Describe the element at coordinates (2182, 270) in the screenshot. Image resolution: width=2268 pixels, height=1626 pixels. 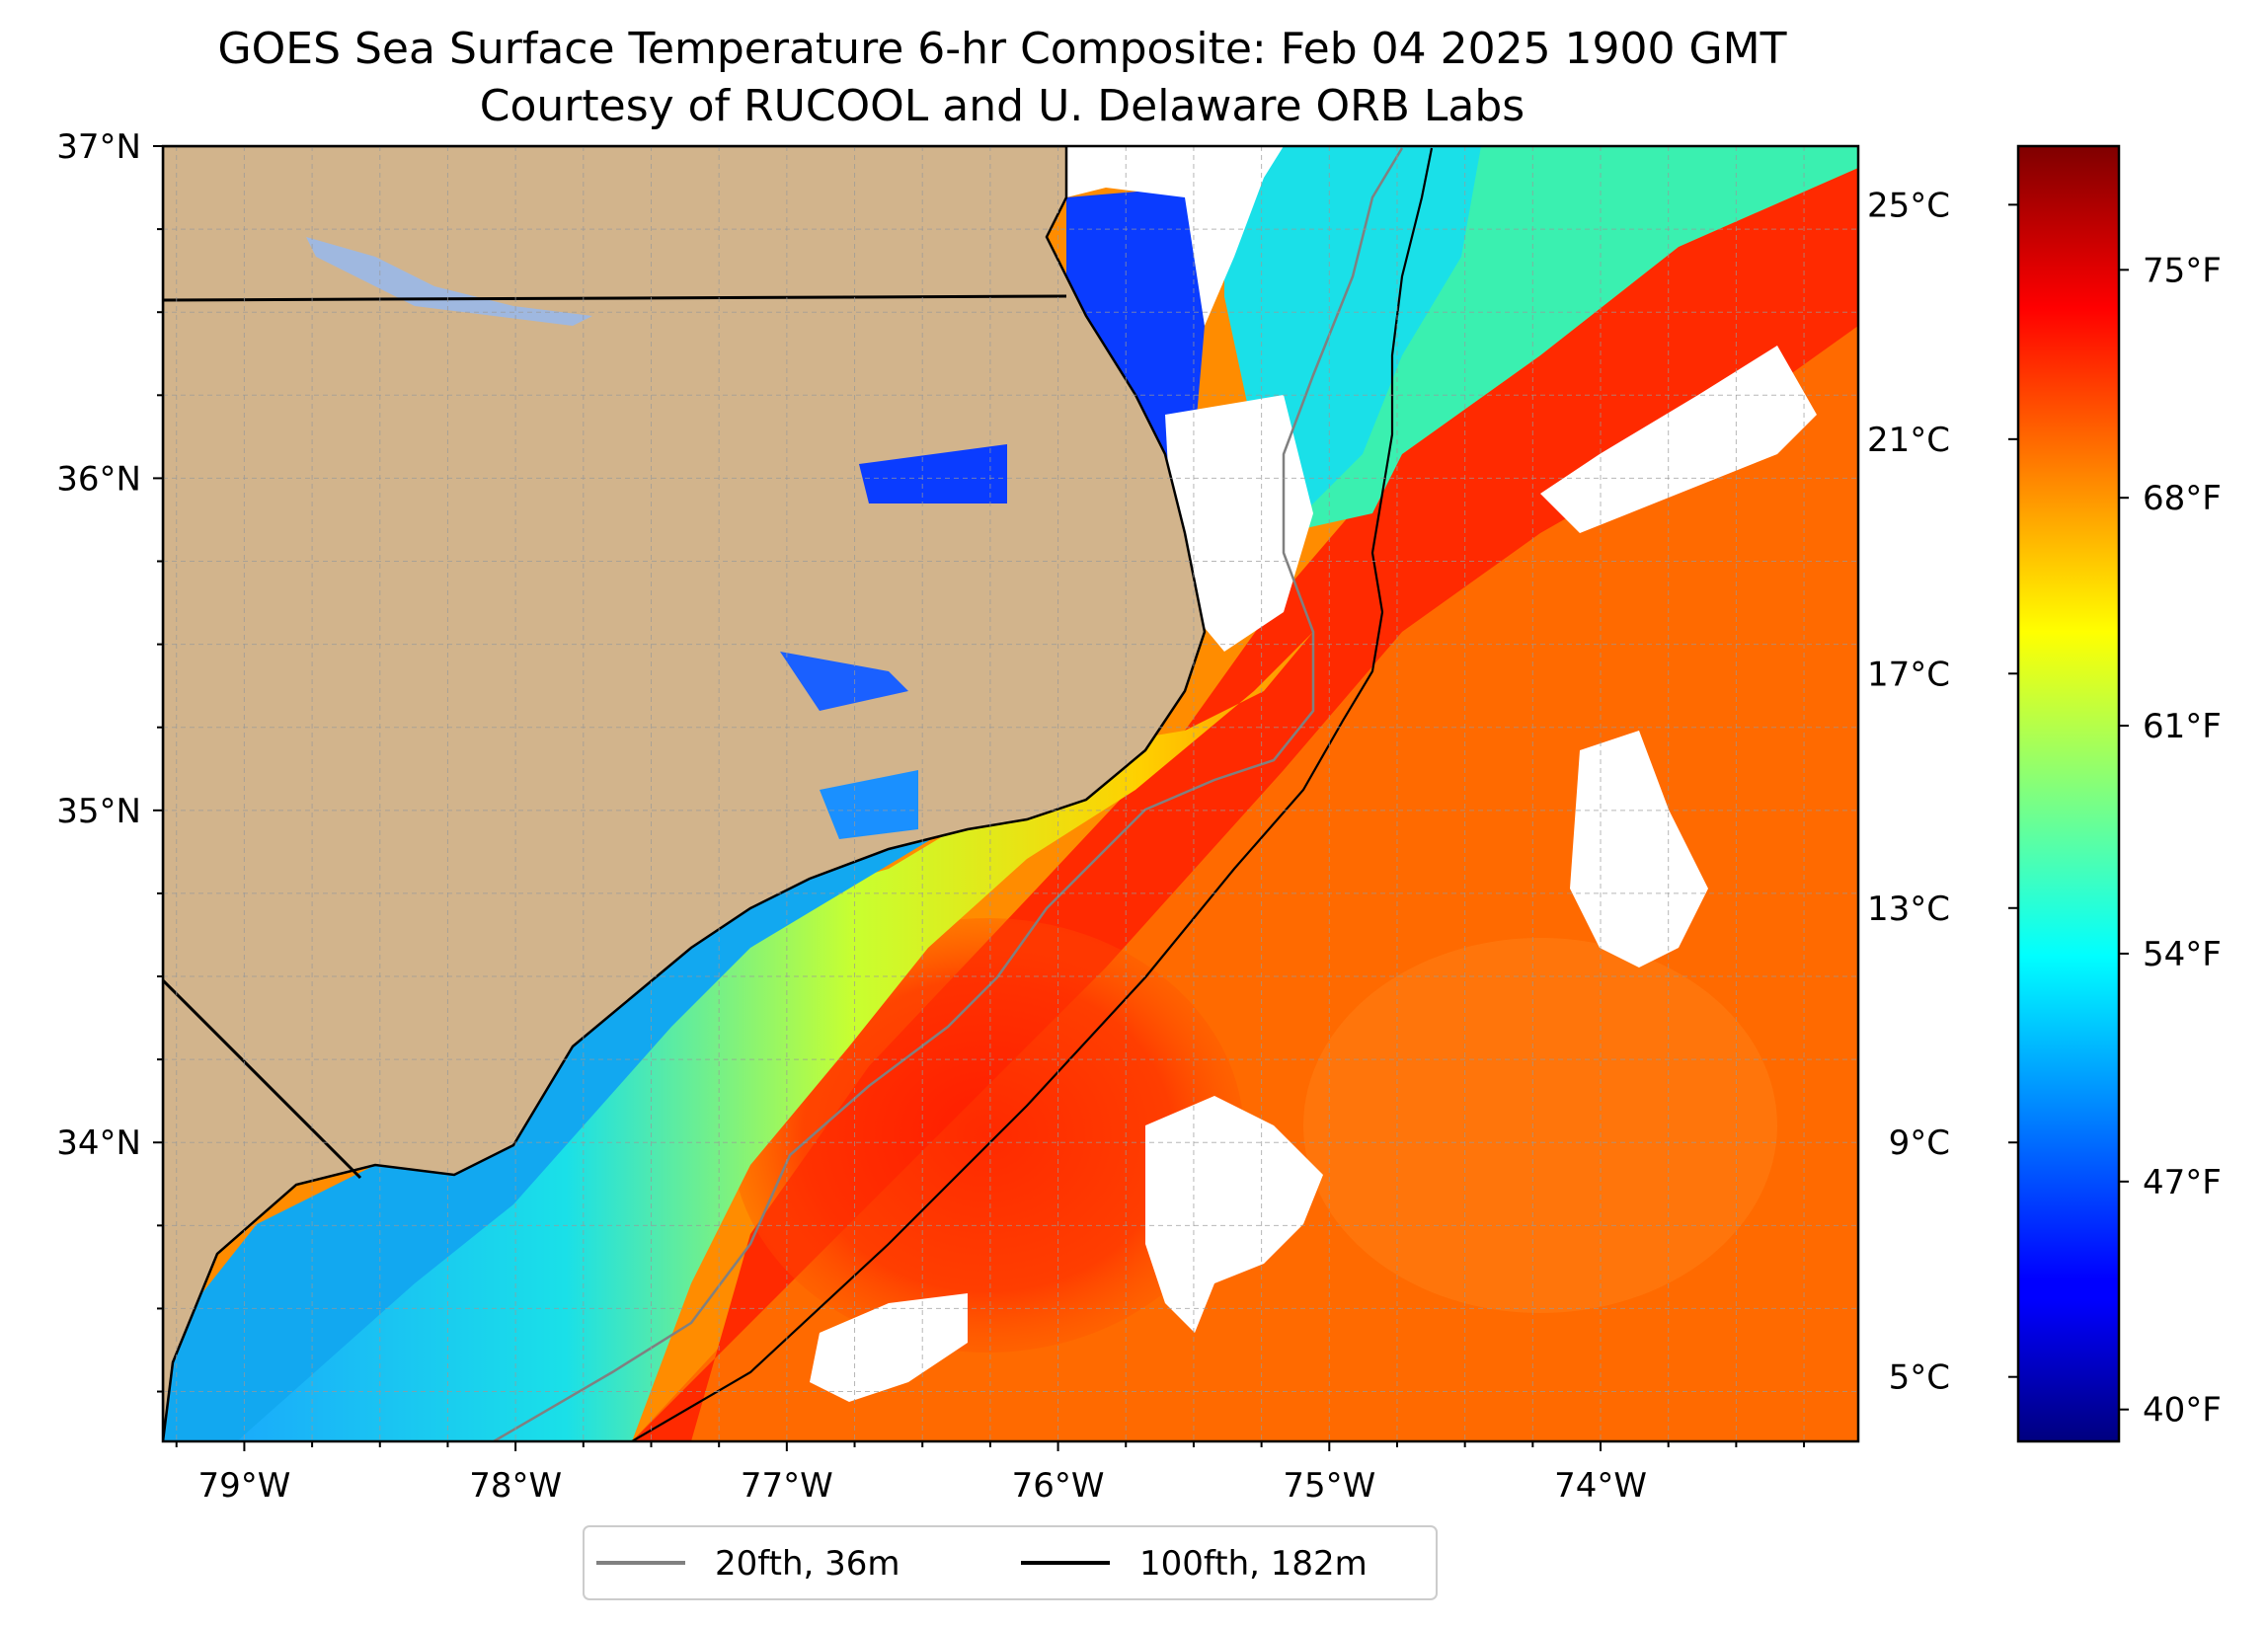
I see `fahrenheit-tick-label: 75°F` at that location.